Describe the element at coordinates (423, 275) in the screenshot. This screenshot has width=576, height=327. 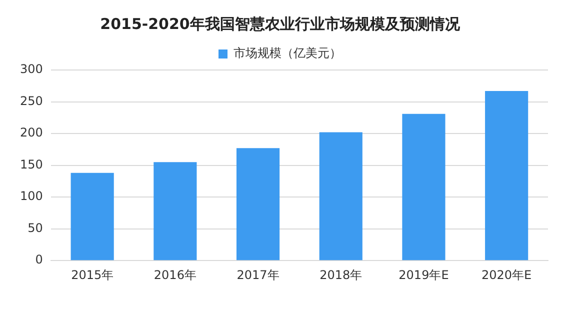
I see `x-tick-label: 2019年E` at that location.